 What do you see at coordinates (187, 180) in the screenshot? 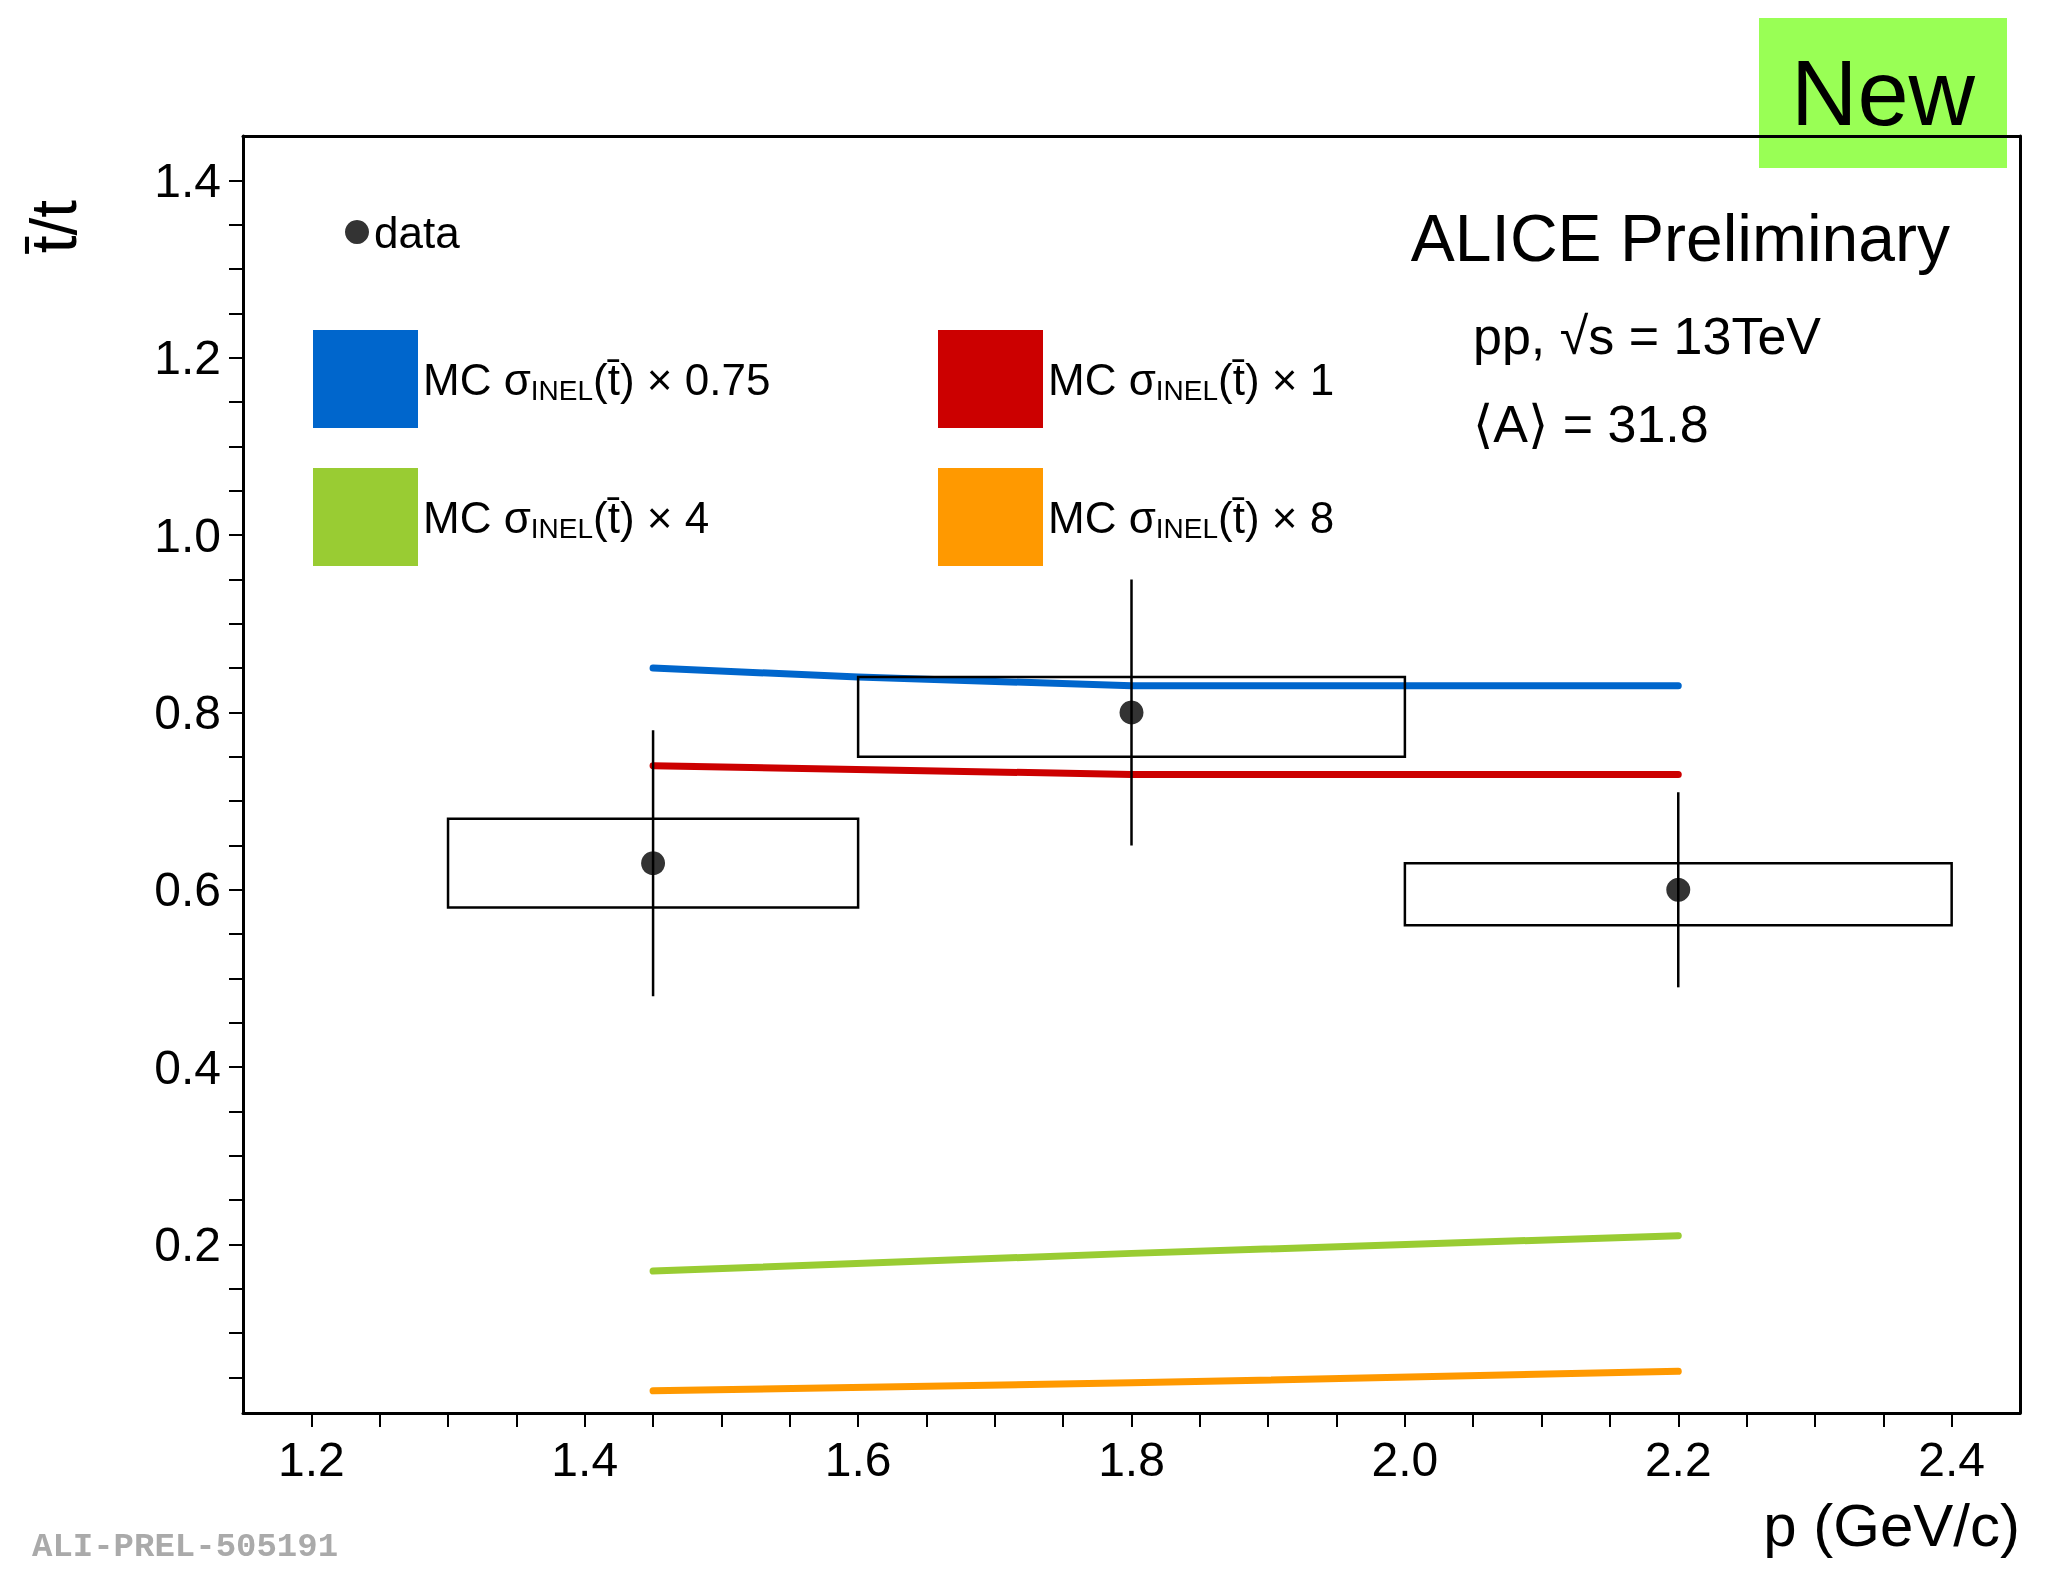
I see `y-tick-label: 1.4` at bounding box center [187, 180].